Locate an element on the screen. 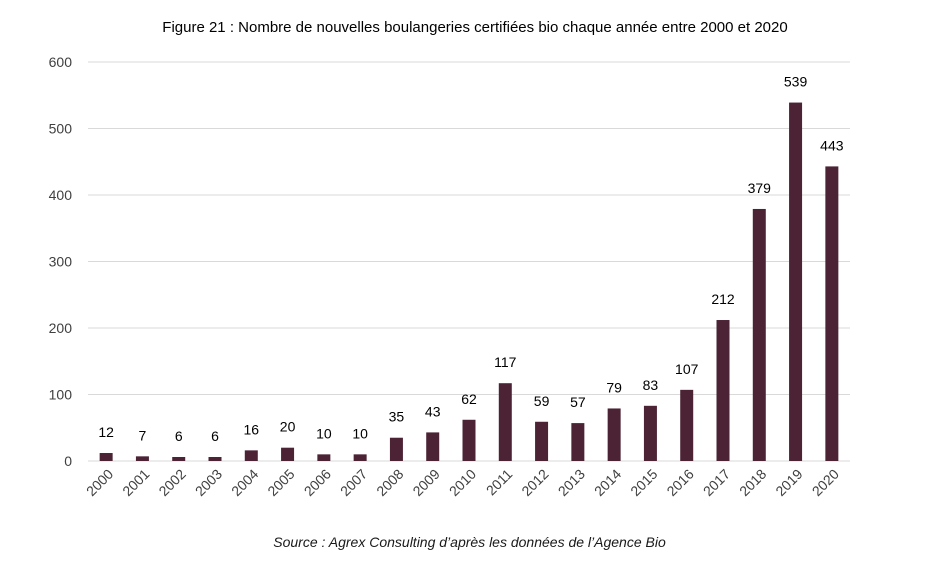 The image size is (939, 562). bar-2019 is located at coordinates (796, 281).